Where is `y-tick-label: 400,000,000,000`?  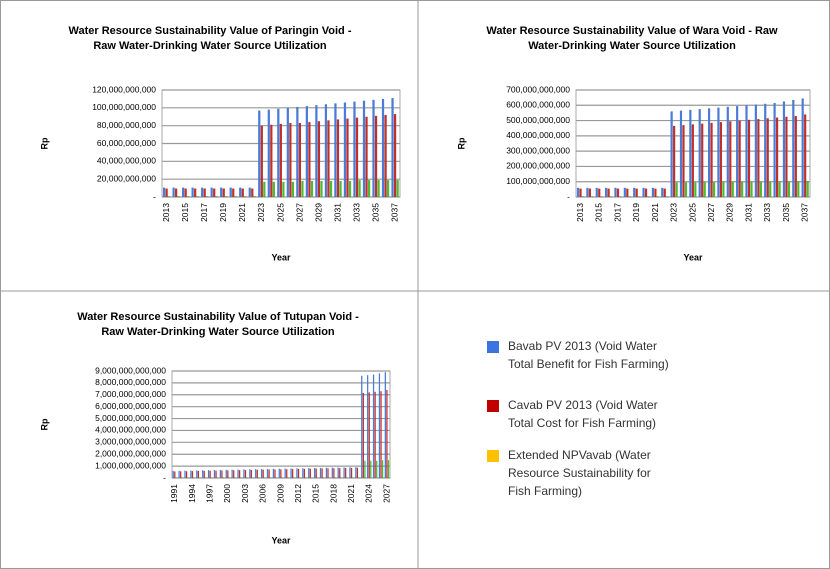
y-tick-label: 400,000,000,000 is located at coordinates (538, 135).